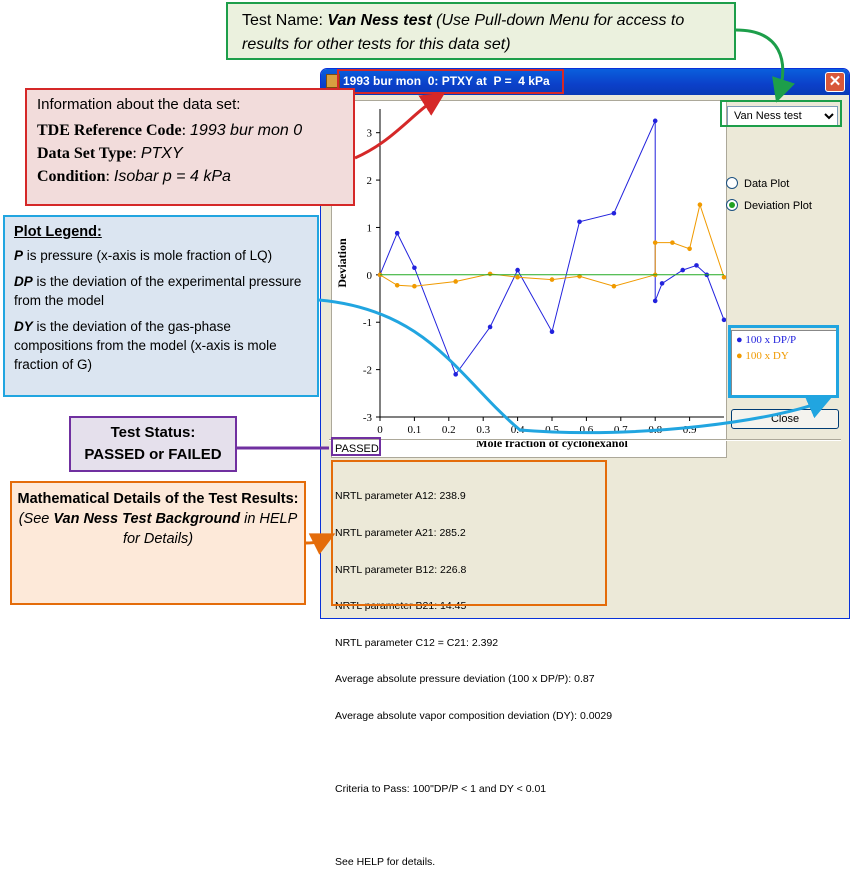 This screenshot has width=853, height=893. I want to click on title-bar: 1993 bur mon 0: PTXY at P = 4 kPa ✕, so click(585, 82).